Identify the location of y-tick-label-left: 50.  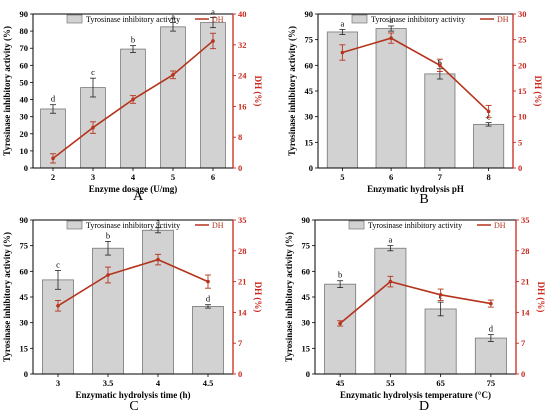
(24, 82).